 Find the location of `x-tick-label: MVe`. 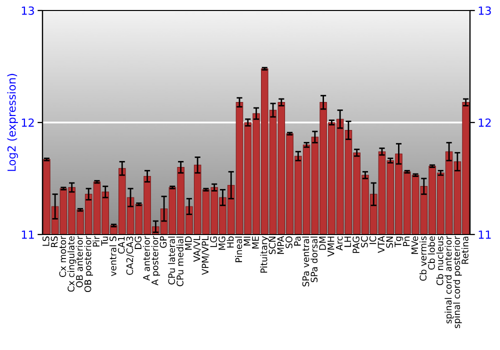

x-tick-label: MVe is located at coordinates (414, 245).